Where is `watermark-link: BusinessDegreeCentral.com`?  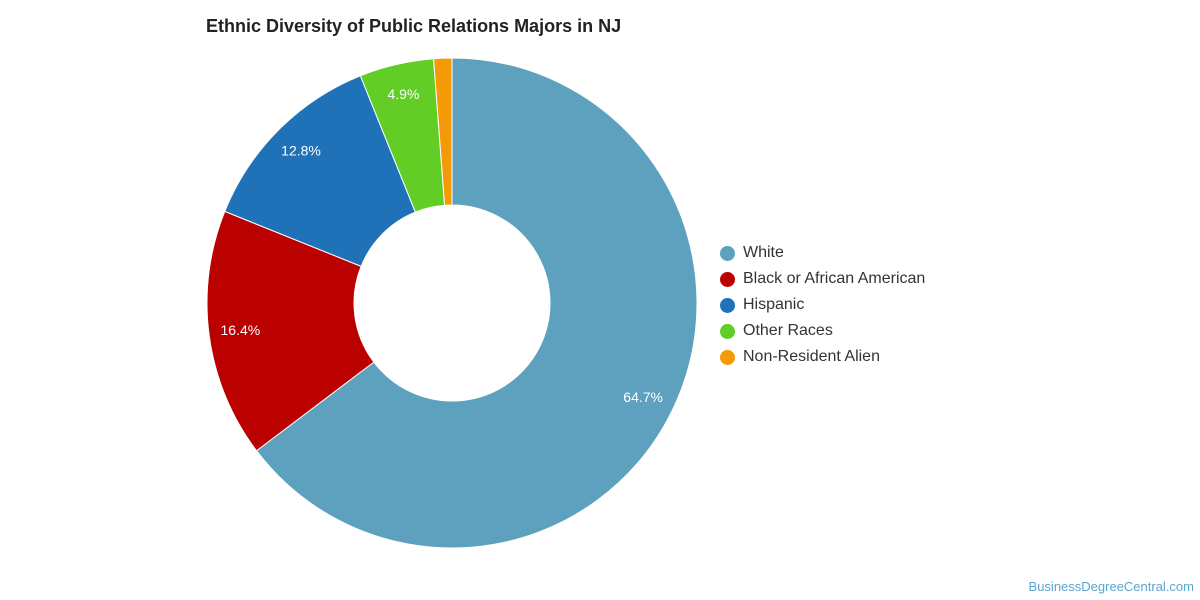
watermark-link: BusinessDegreeCentral.com is located at coordinates (1111, 586).